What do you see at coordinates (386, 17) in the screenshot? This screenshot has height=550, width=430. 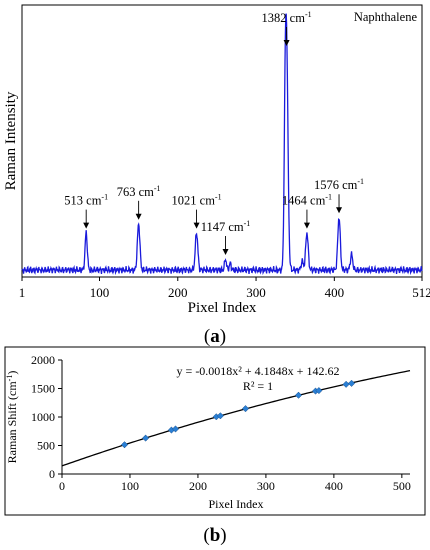 I see `panel-a-legend: Naphthalene` at bounding box center [386, 17].